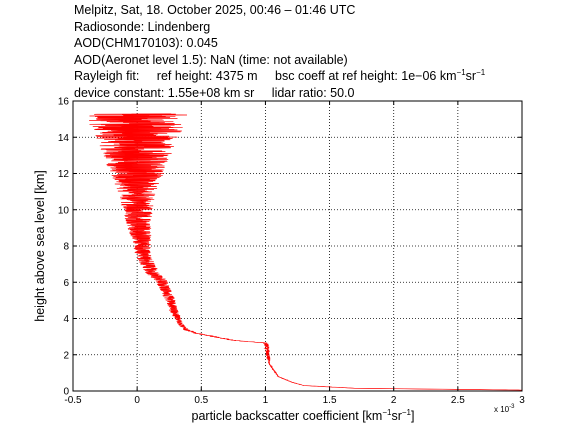 The image size is (576, 432). I want to click on bsc-coeff: bsc coeff at ref height: 1e−06 km, so click(366, 76).